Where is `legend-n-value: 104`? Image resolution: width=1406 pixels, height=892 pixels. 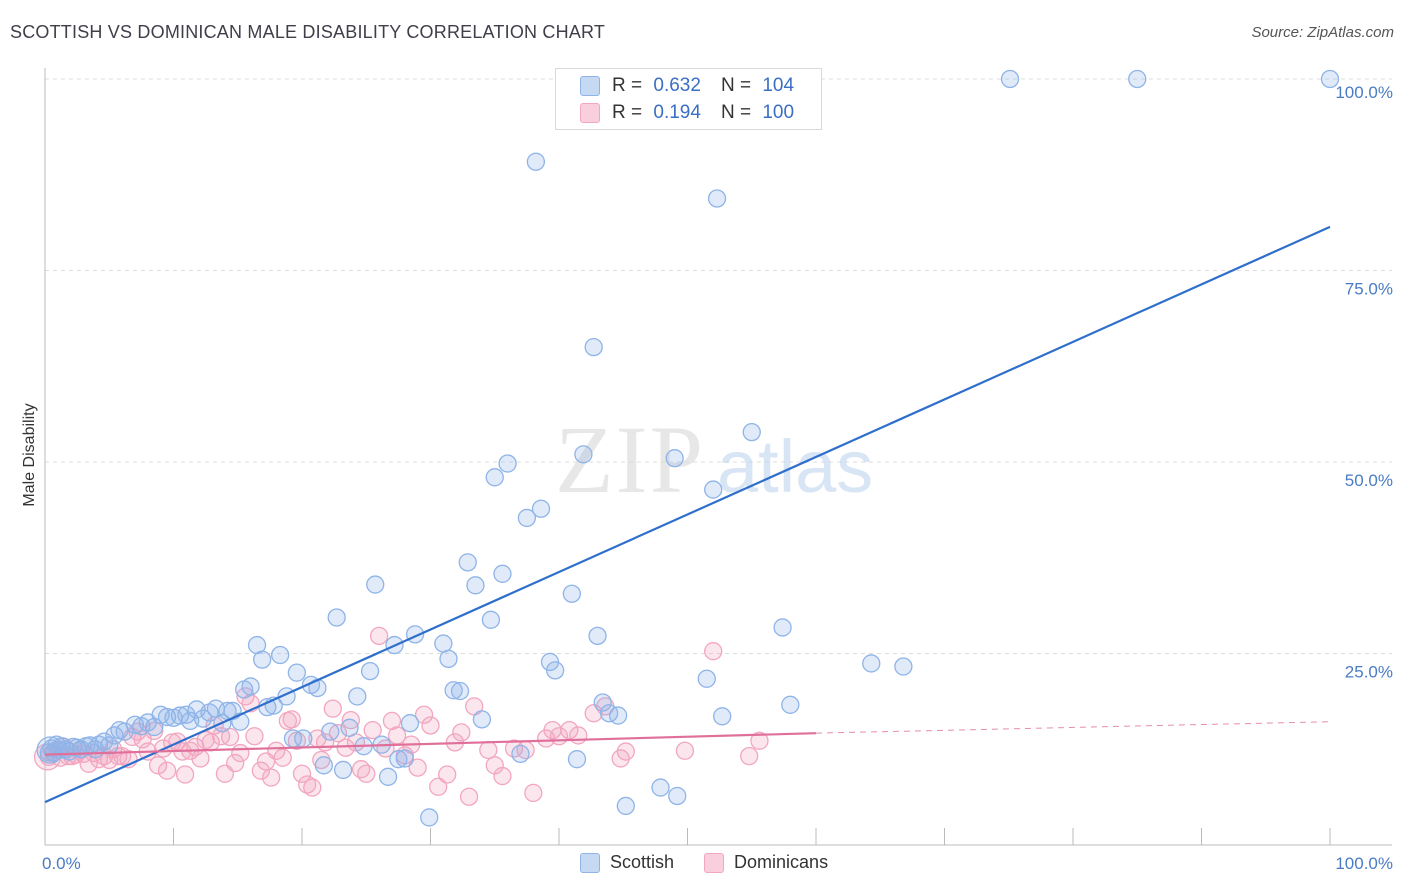
legend-n-value: 104 is located at coordinates (778, 85).